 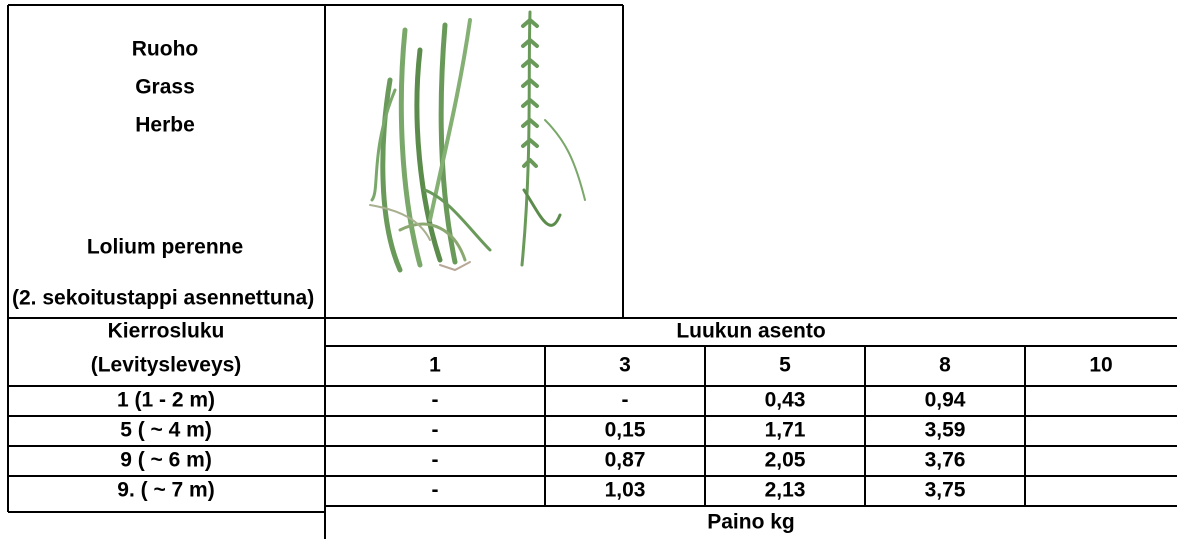 I want to click on column-header: 1, so click(x=435, y=365).